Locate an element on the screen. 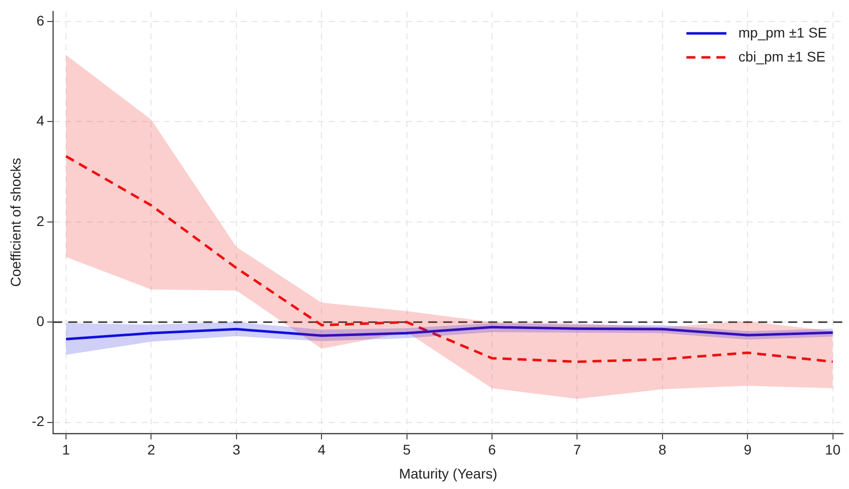 The height and width of the screenshot is (489, 849). x-tick-label: 10 is located at coordinates (832, 450).